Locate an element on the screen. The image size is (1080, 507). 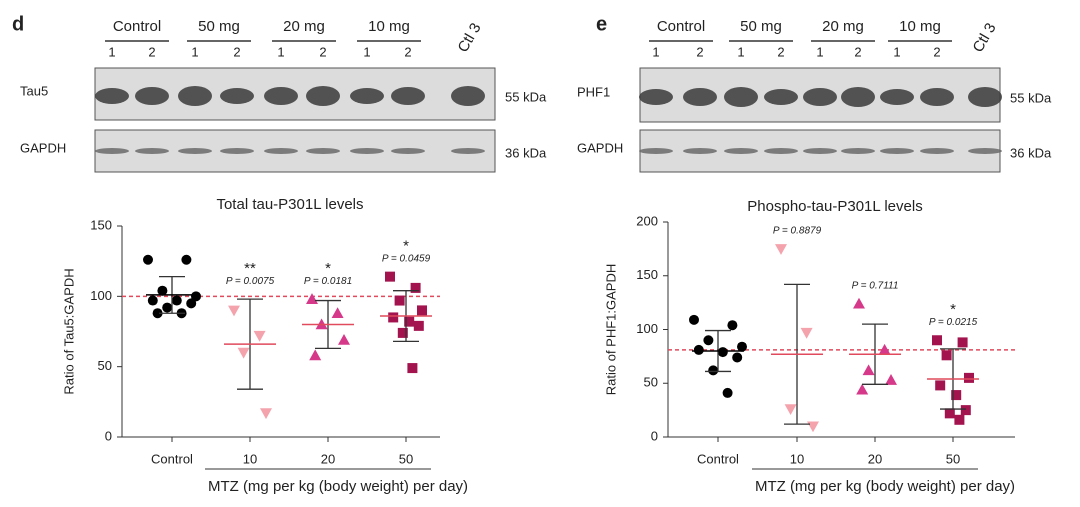
y-axis-label: Ratio of Tau5:GAPDH is located at coordinates (68, 331).